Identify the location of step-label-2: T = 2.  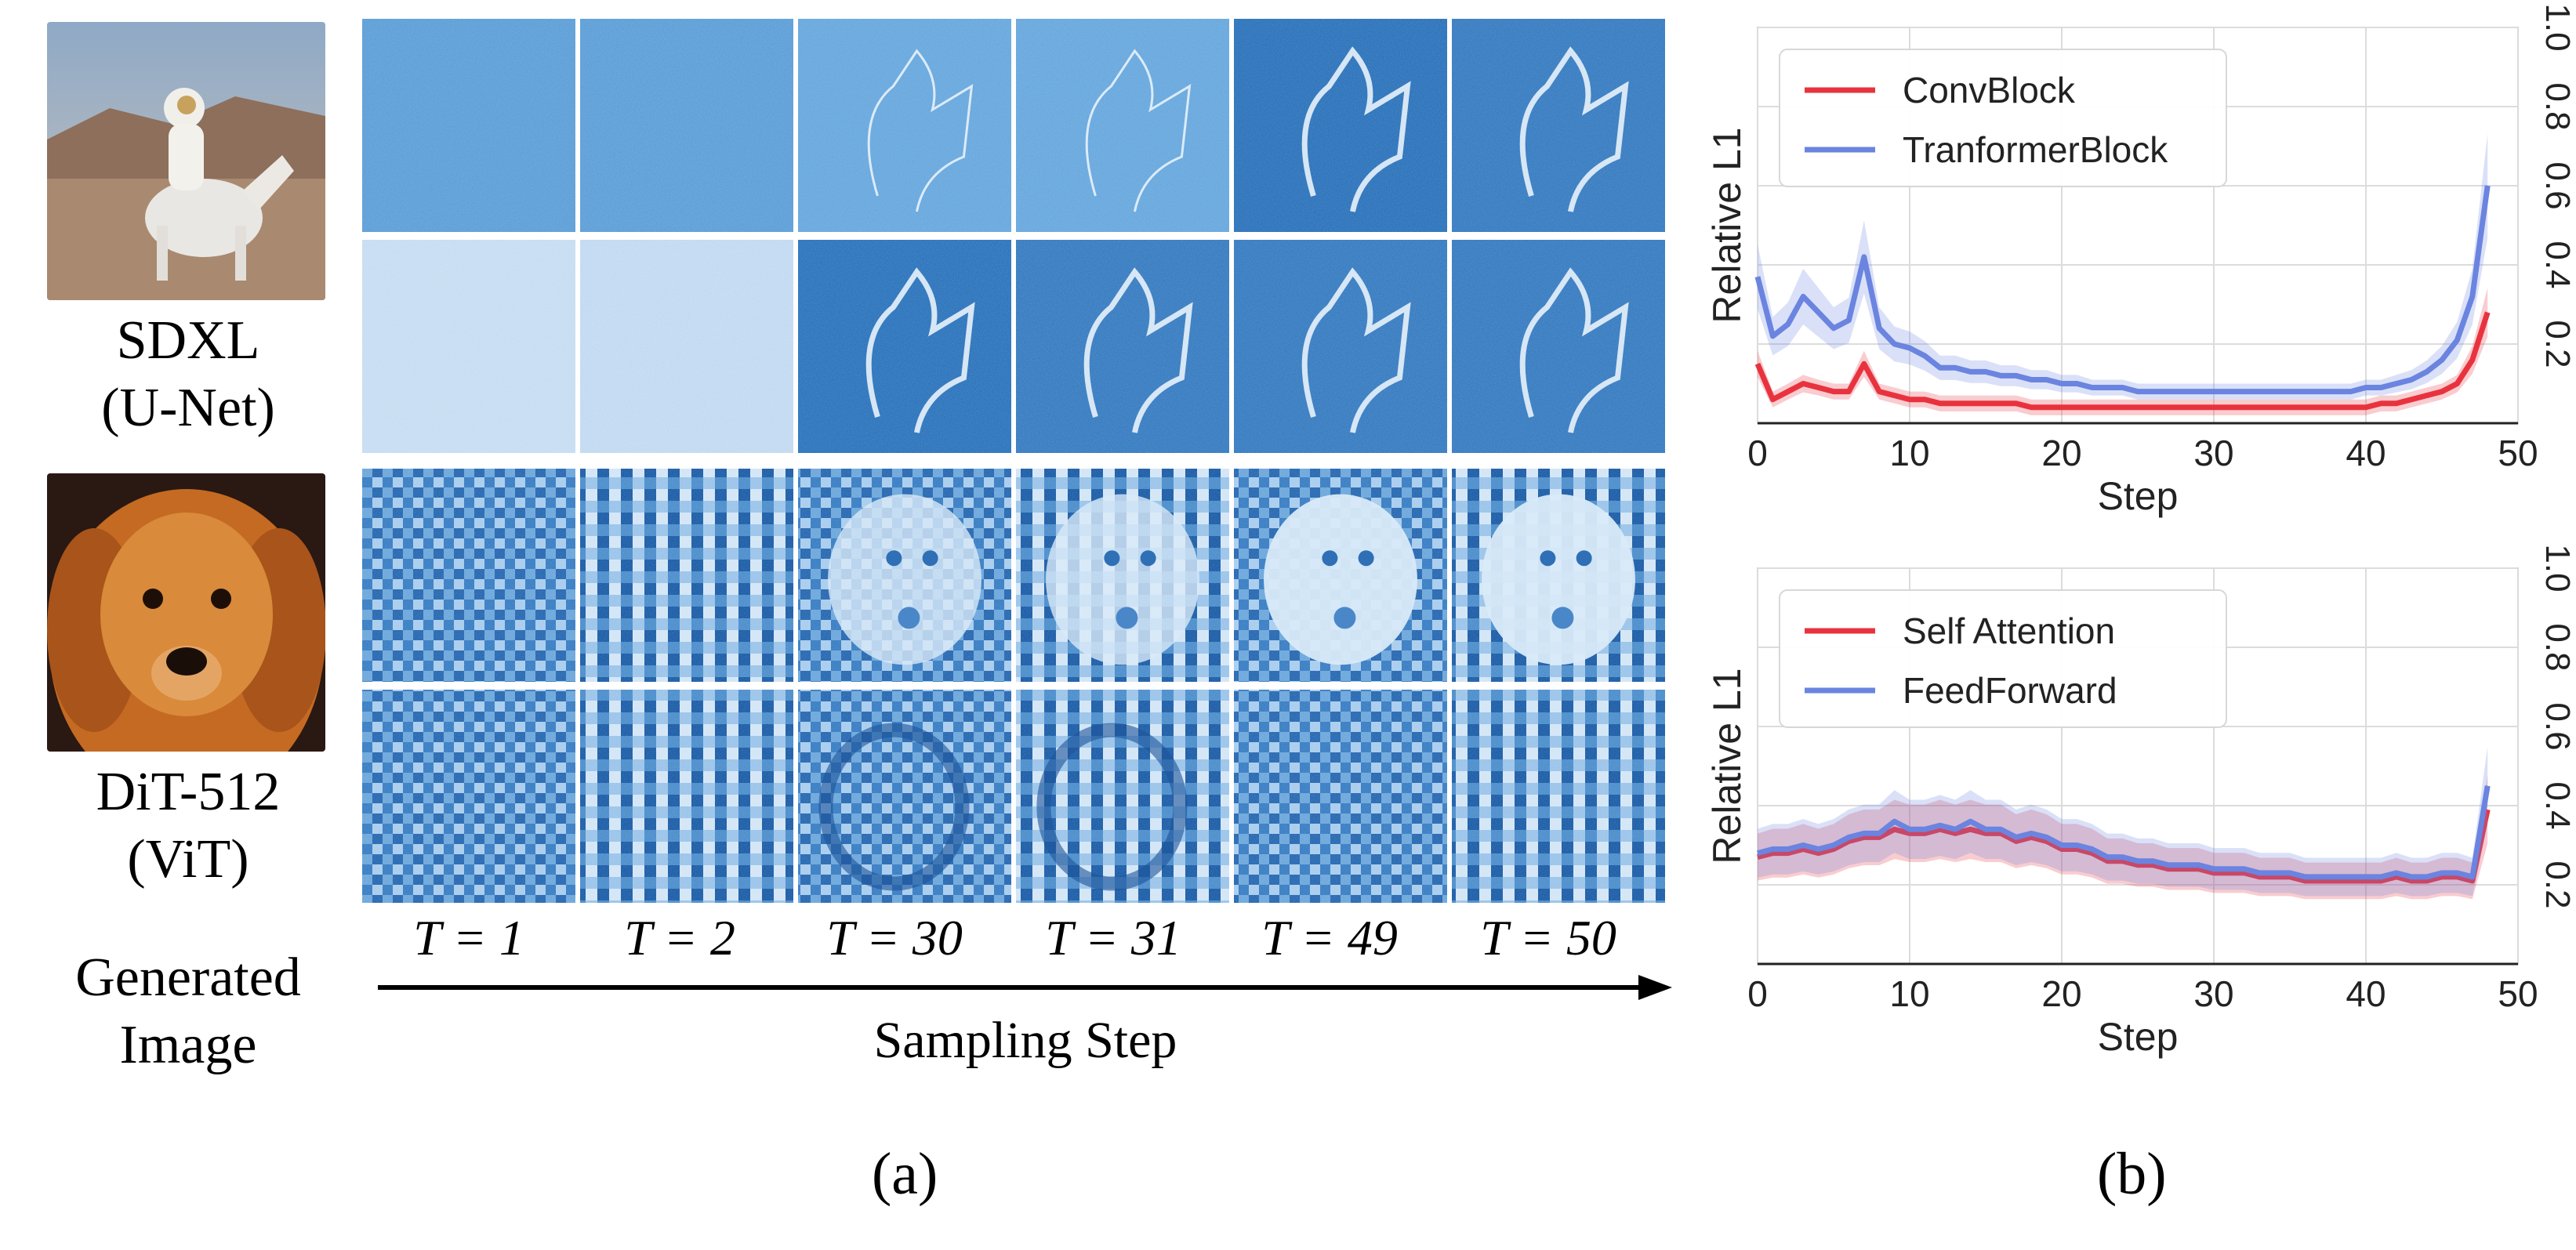
(680, 938).